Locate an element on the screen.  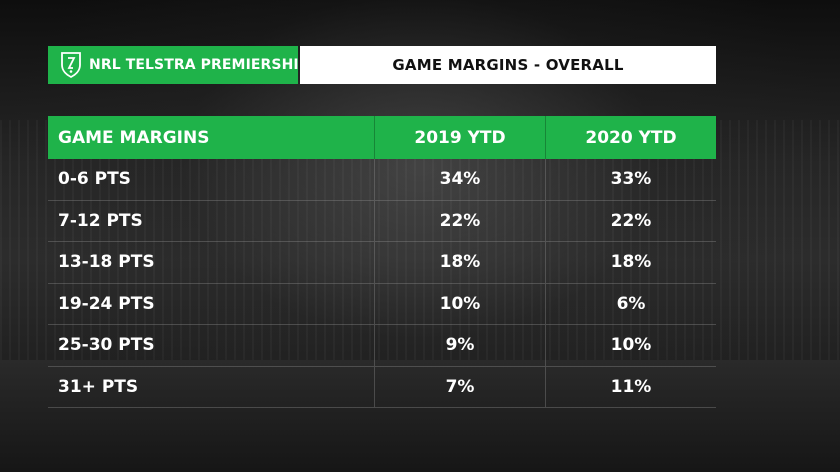
value-2019: 18% is located at coordinates (460, 262).